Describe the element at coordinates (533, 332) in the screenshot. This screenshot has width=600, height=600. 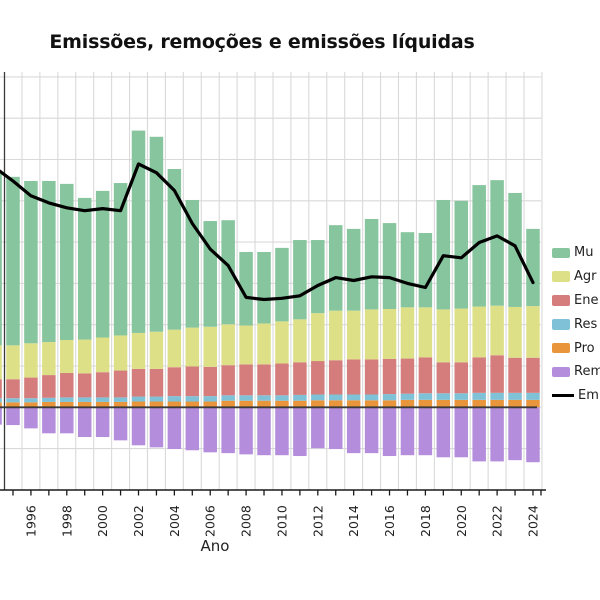
I see `bar-segment-agropecuaria-2024` at that location.